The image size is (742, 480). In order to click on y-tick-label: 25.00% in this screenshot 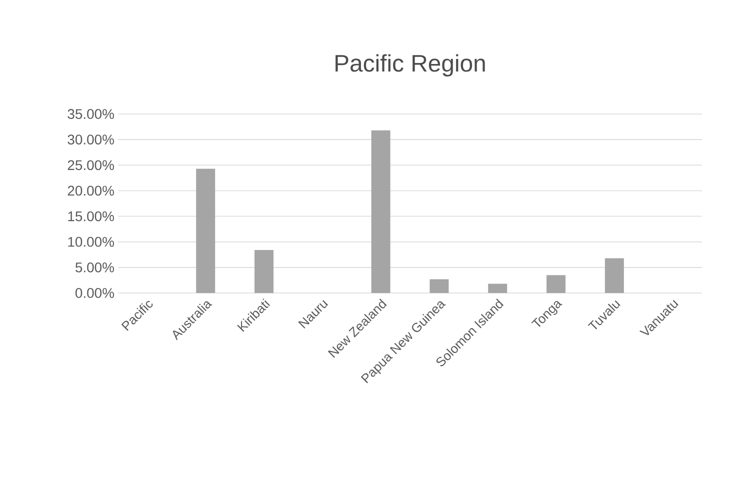, I will do `click(91, 165)`.